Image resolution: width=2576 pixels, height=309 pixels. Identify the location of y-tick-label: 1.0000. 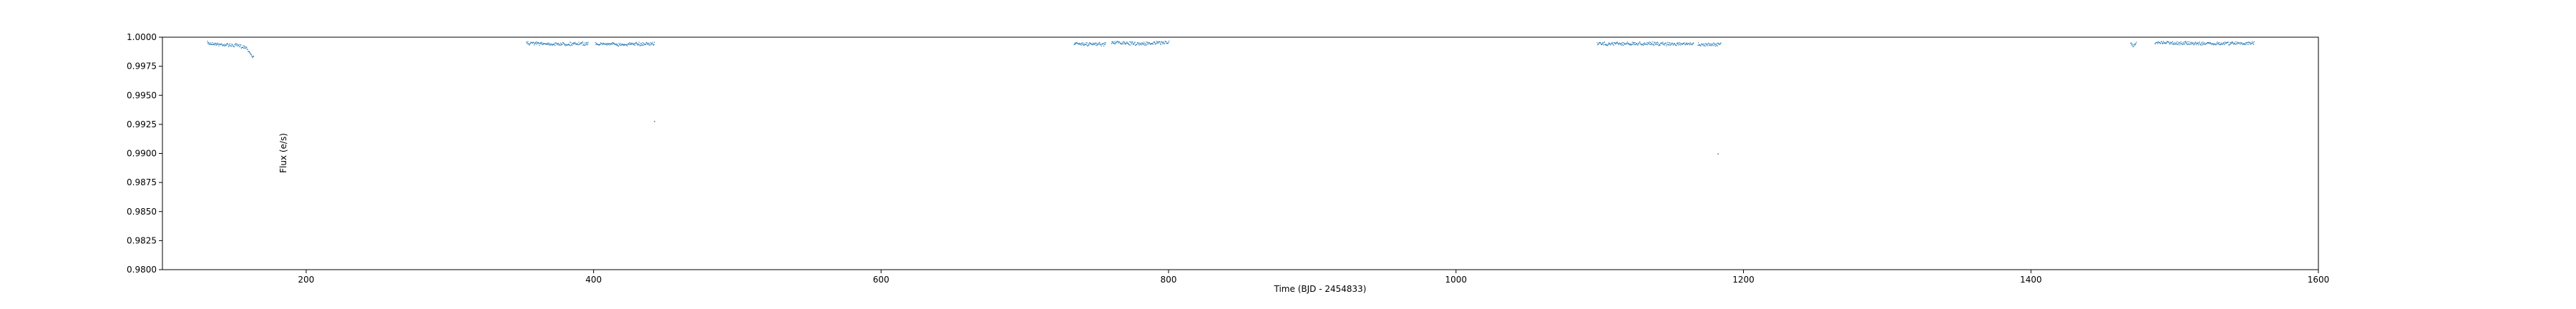
(142, 37).